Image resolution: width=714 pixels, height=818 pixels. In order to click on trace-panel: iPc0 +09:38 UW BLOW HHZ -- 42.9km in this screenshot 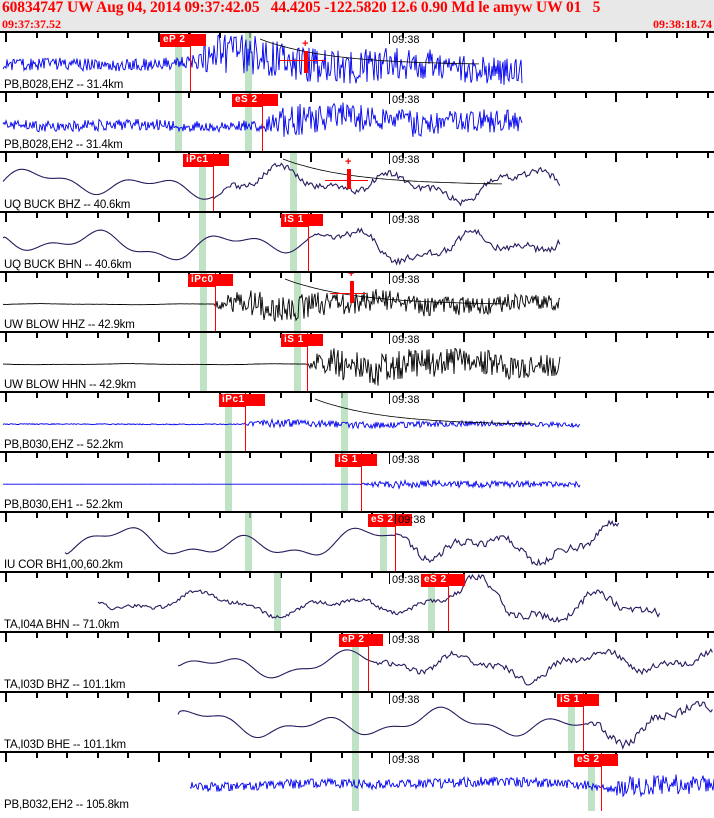, I will do `click(357, 301)`.